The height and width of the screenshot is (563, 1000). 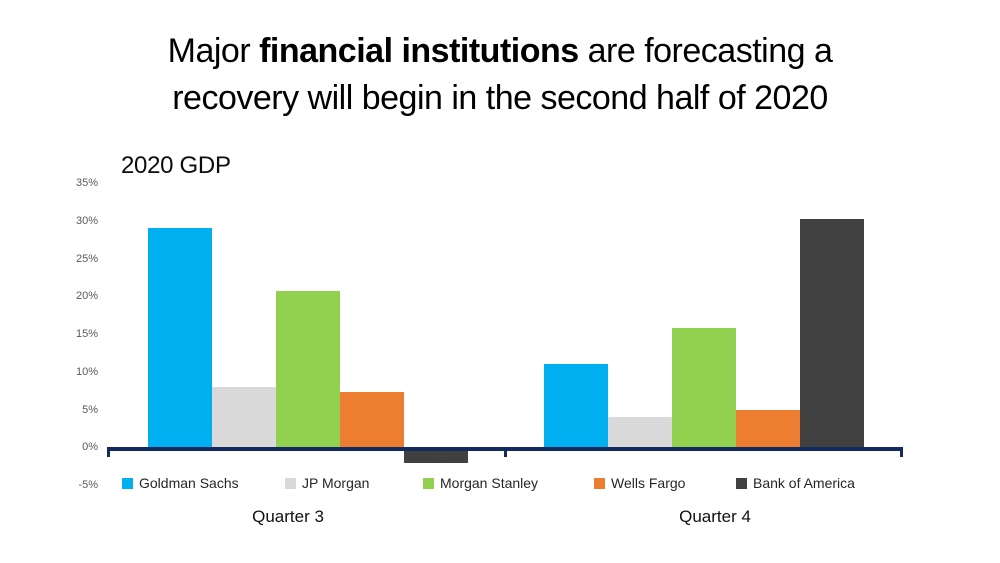 I want to click on slide-title-bold: financial institutions, so click(x=419, y=51).